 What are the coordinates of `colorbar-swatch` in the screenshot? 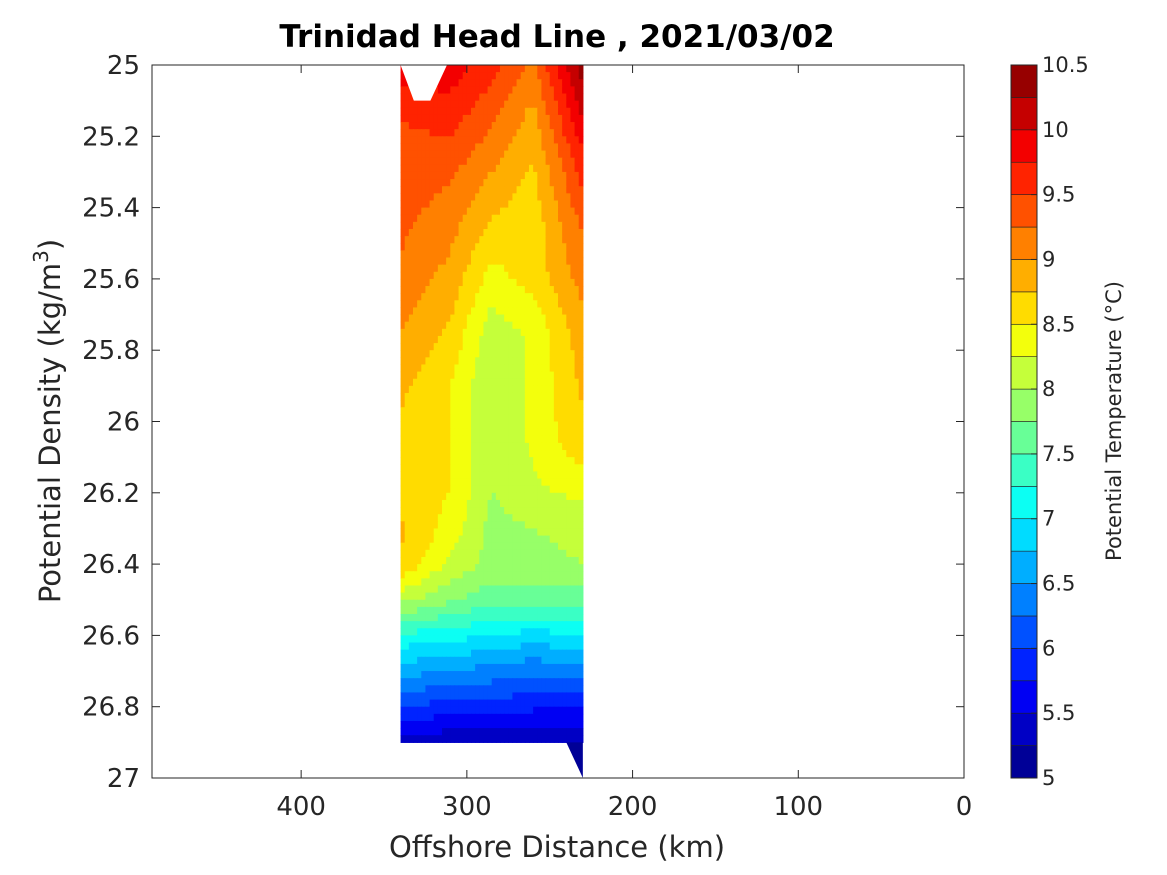 It's located at (1024, 729).